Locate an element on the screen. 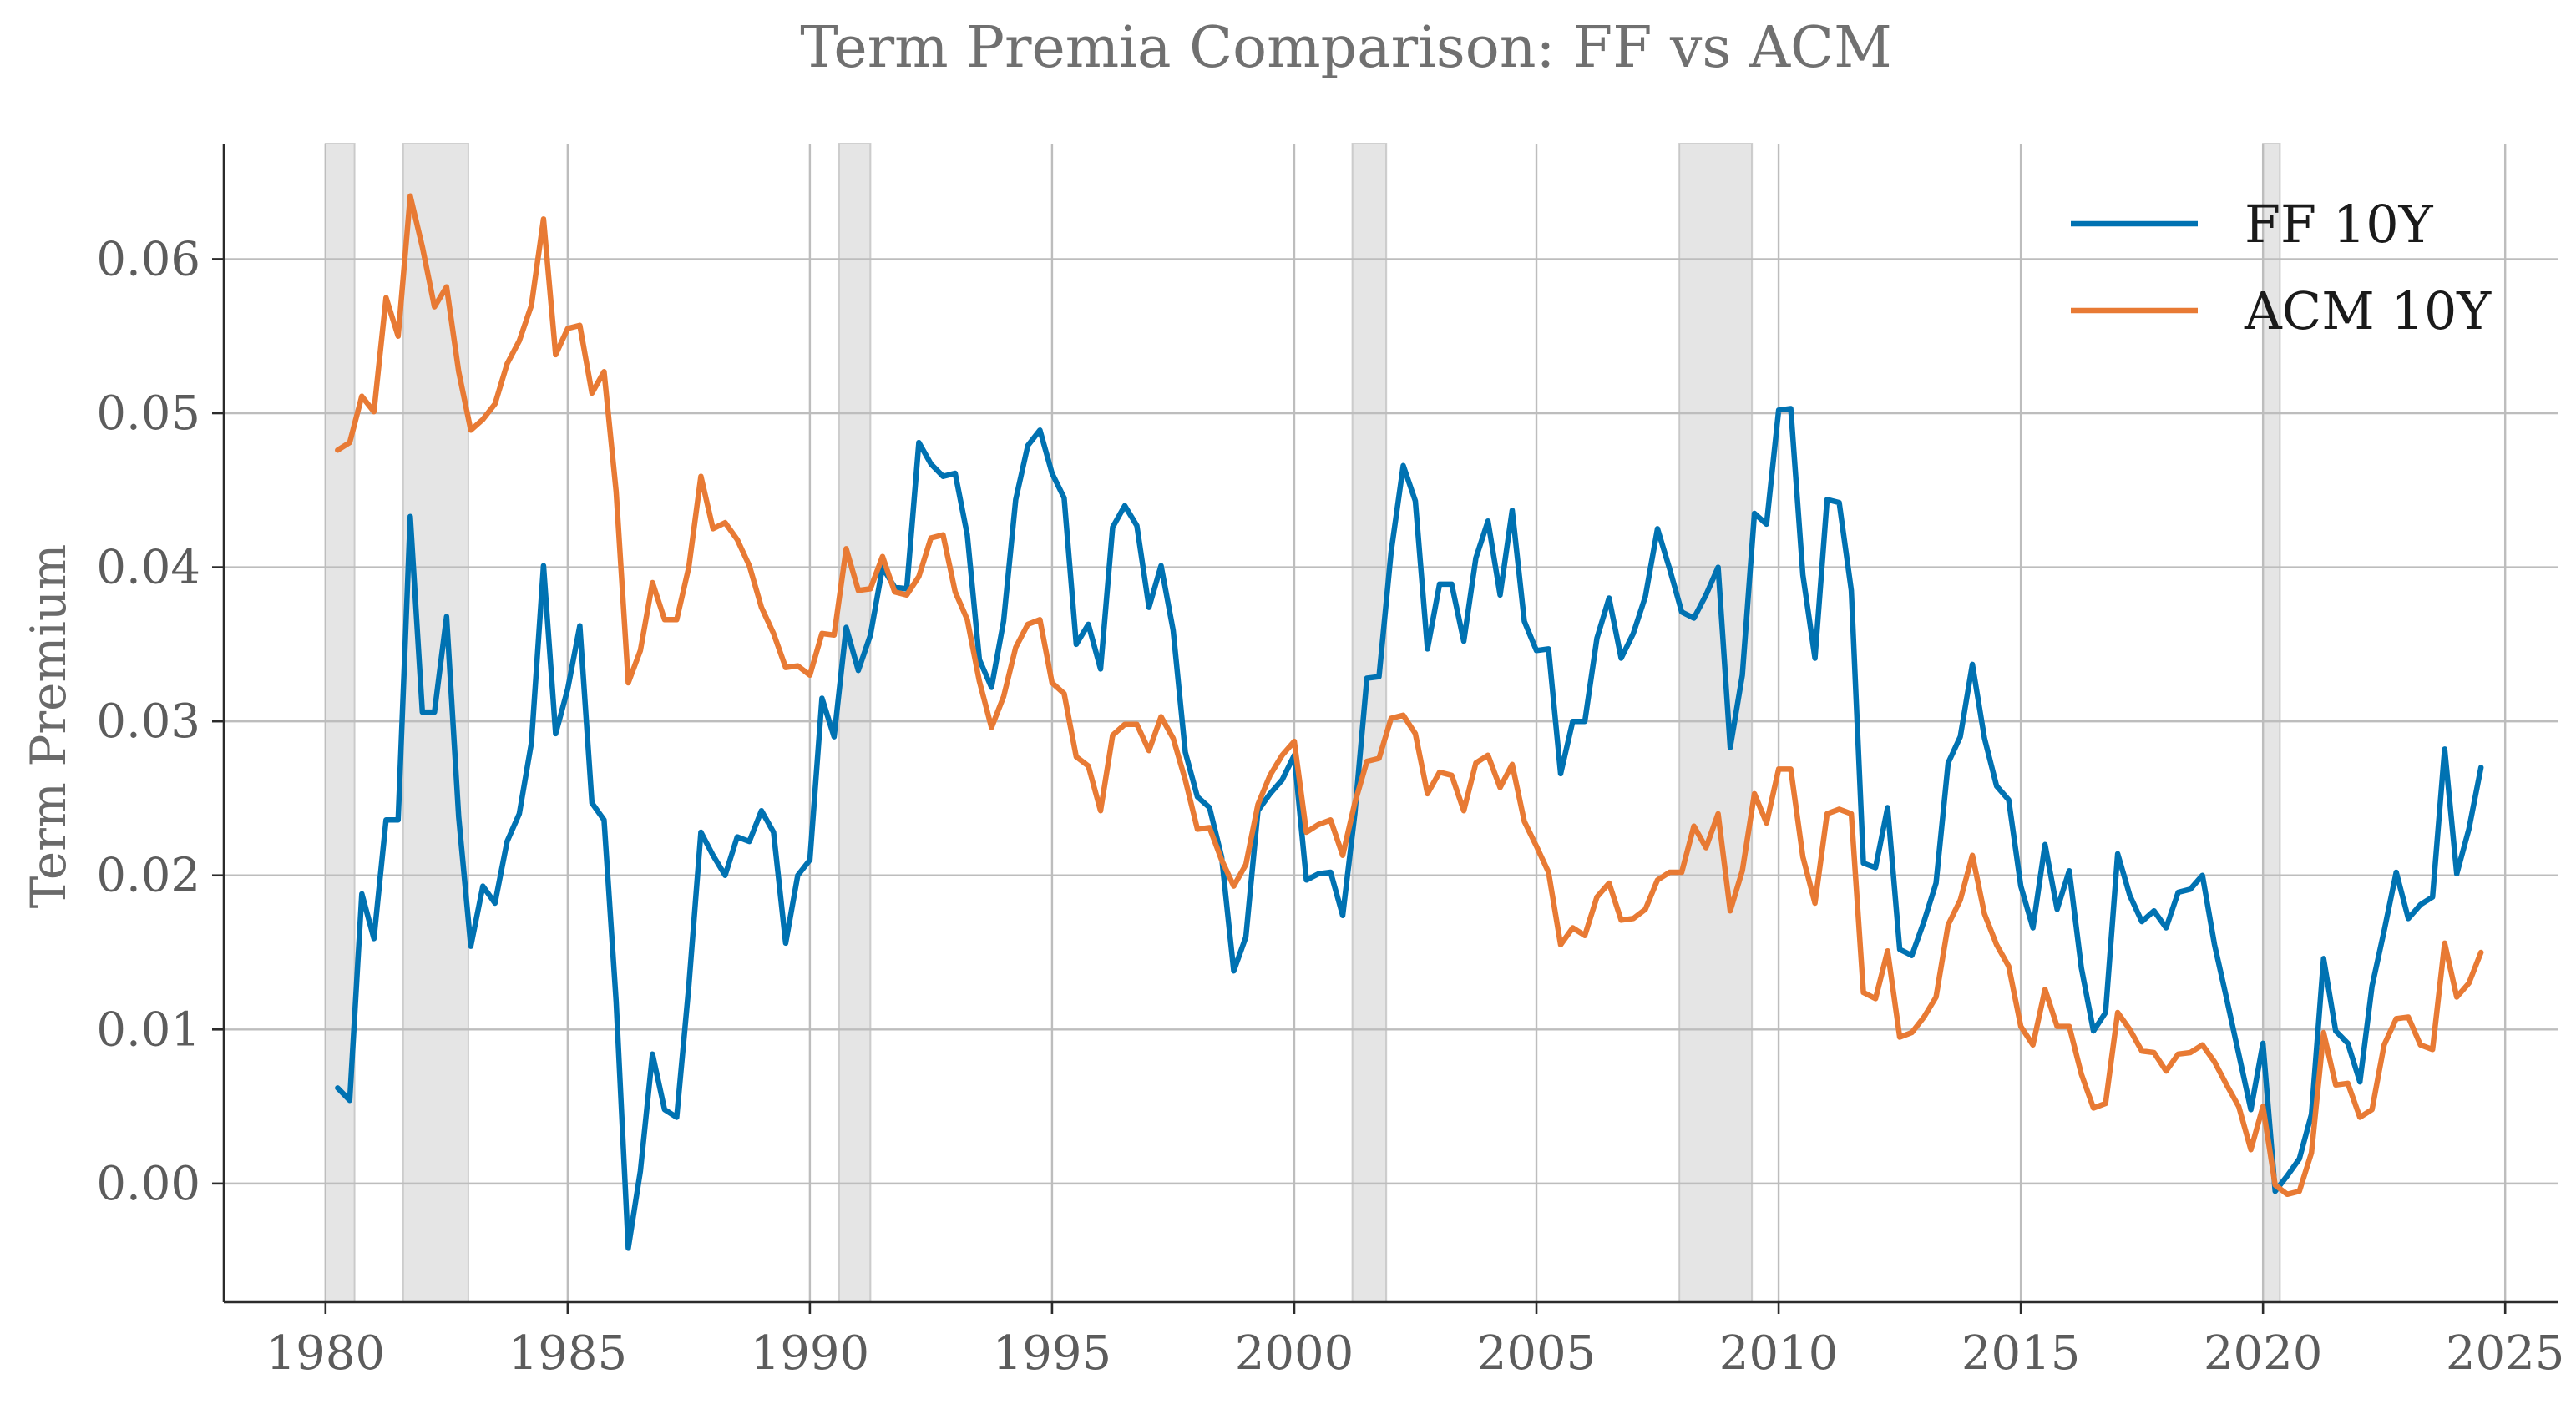 This screenshot has height=1404, width=2576. y-tick-label-0.03: 0.03 is located at coordinates (148, 722).